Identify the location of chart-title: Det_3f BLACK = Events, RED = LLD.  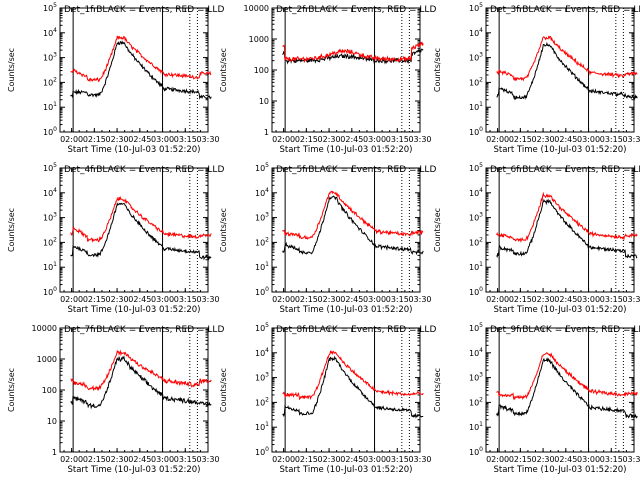
(565, 10).